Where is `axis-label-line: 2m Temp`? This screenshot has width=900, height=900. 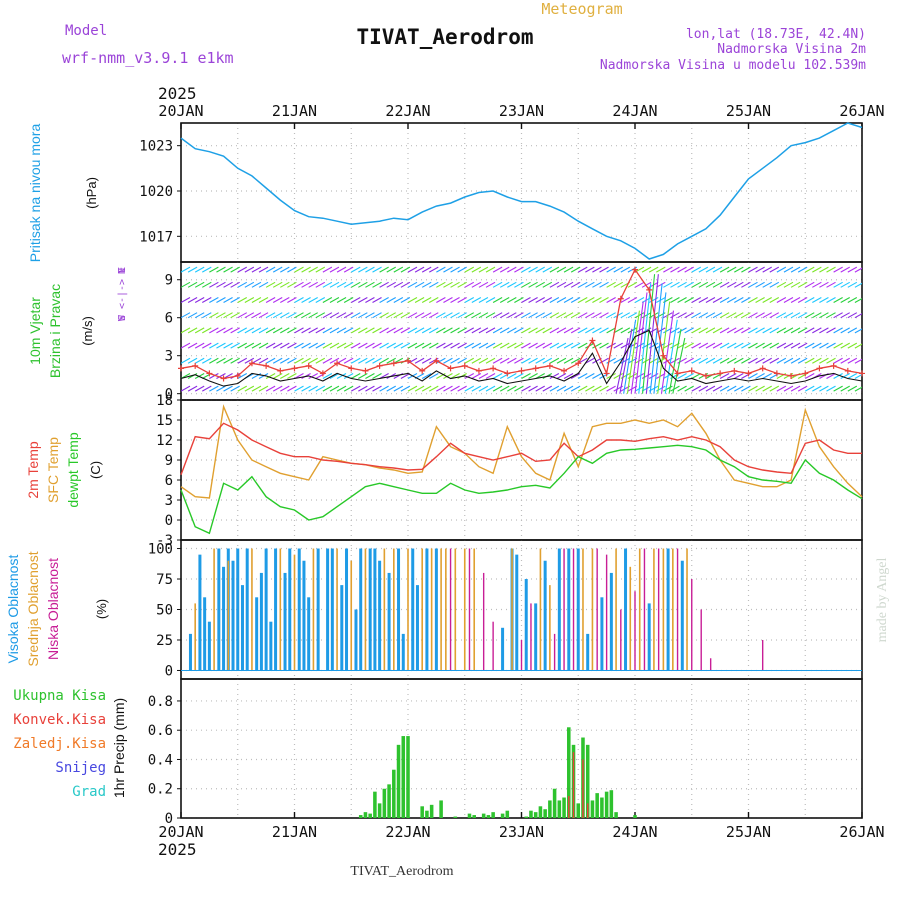 axis-label-line: 2m Temp is located at coordinates (33, 470).